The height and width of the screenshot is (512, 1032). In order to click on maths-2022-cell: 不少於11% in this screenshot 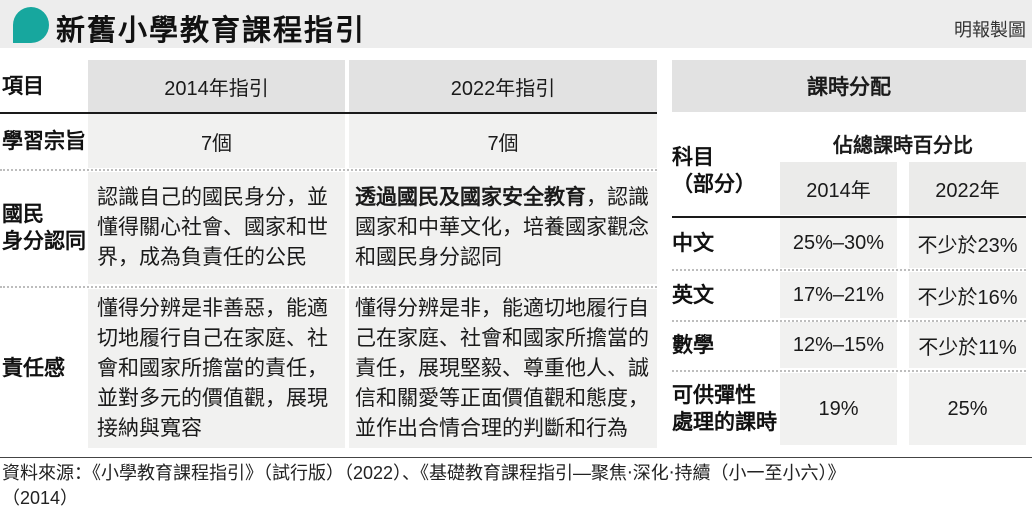, I will do `click(967, 345)`.